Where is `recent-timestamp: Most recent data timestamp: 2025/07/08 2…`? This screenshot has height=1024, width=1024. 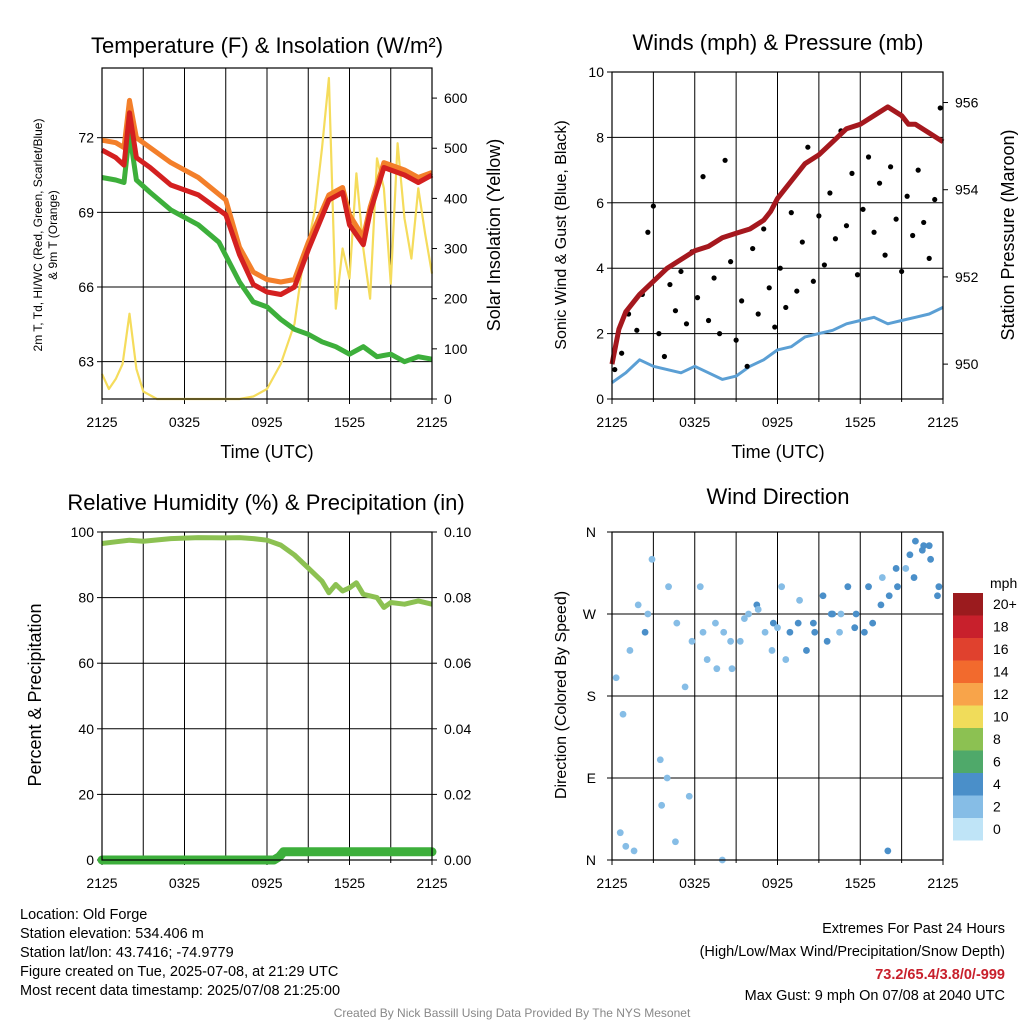 recent-timestamp: Most recent data timestamp: 2025/07/08 2… is located at coordinates (180, 991).